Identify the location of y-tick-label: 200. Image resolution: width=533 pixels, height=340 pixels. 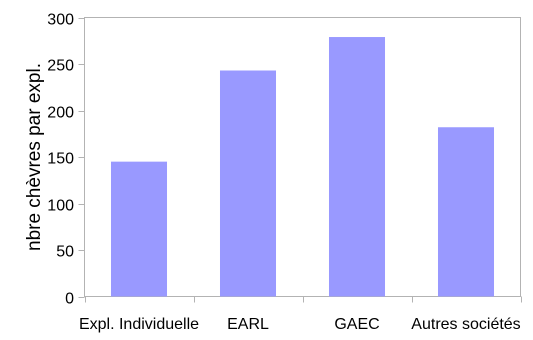
(60, 113).